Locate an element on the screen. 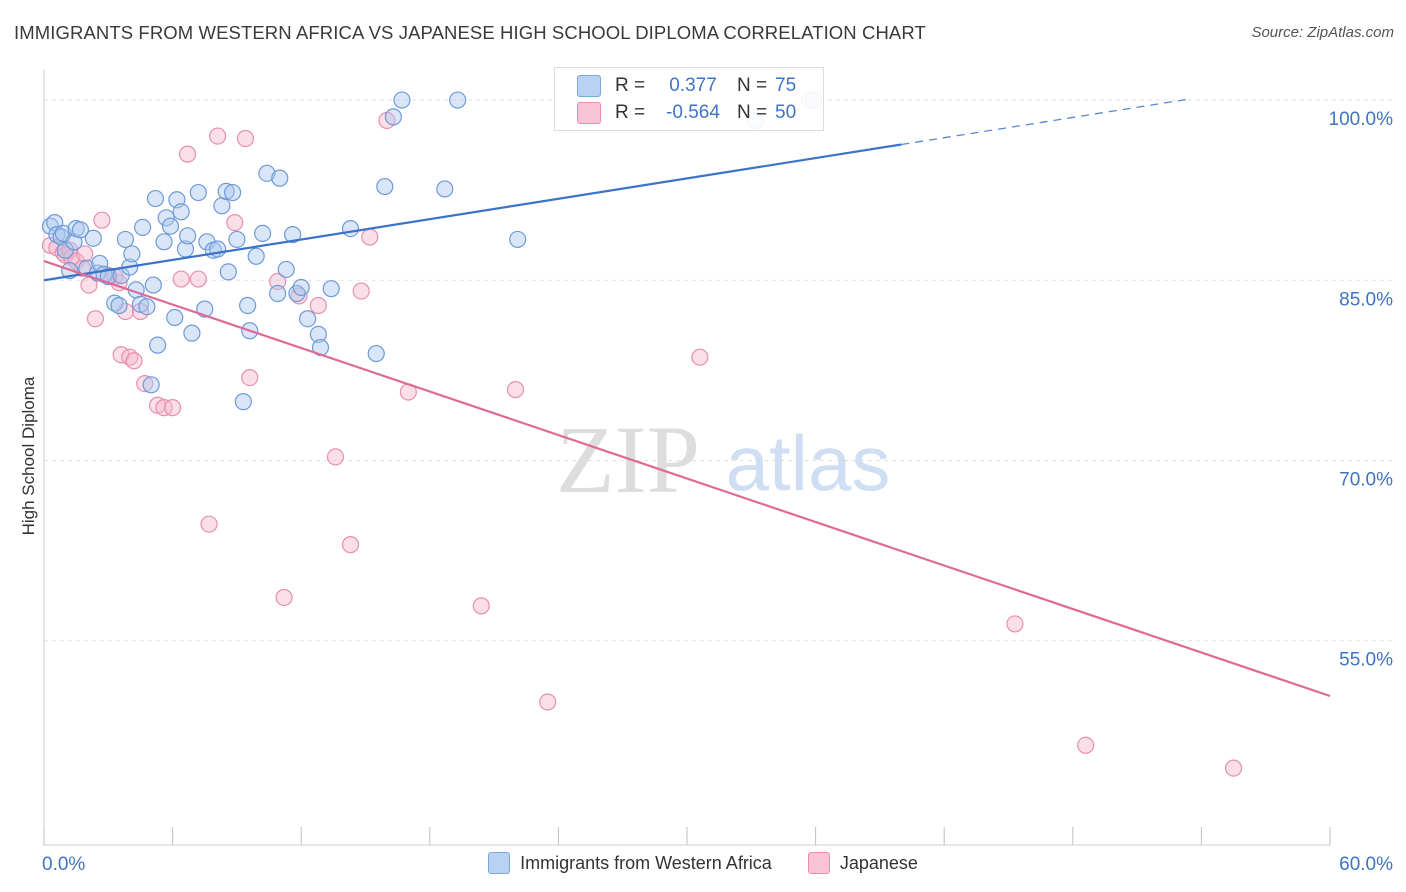 The width and height of the screenshot is (1406, 892). x-tick-label: 60.0% is located at coordinates (1366, 864).